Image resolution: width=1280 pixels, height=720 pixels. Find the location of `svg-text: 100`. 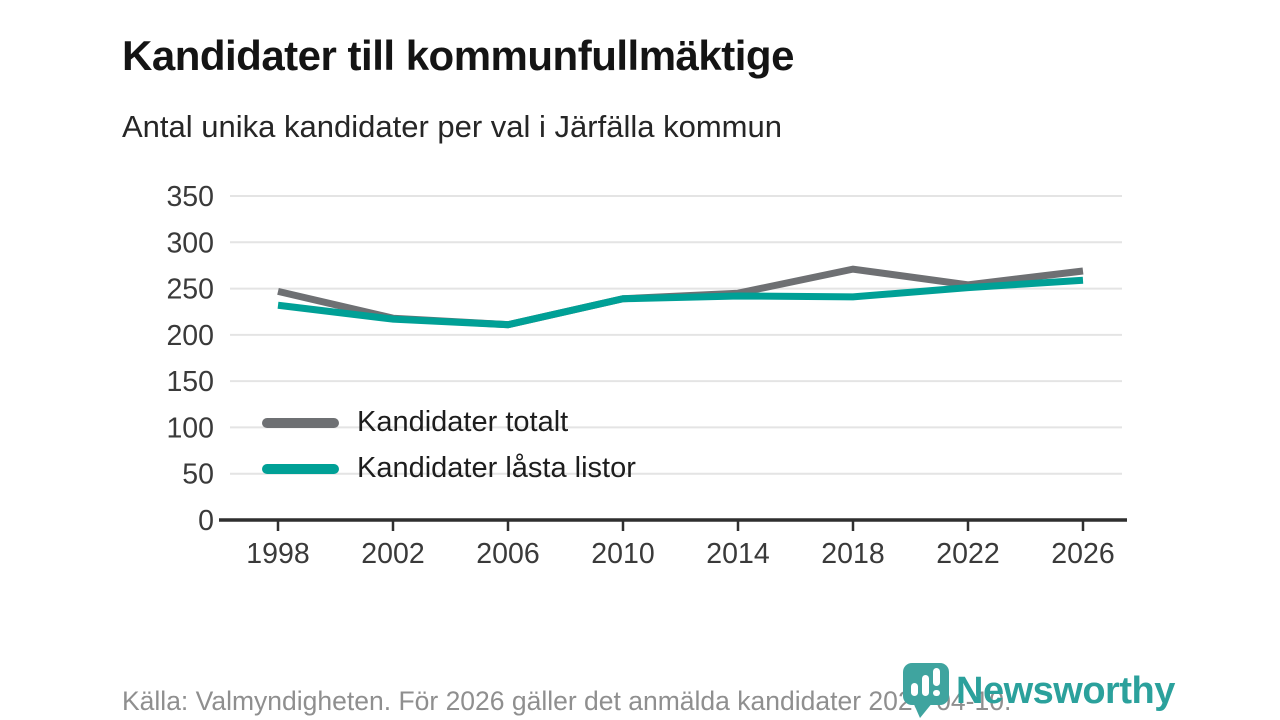

svg-text: 100 is located at coordinates (190, 428).